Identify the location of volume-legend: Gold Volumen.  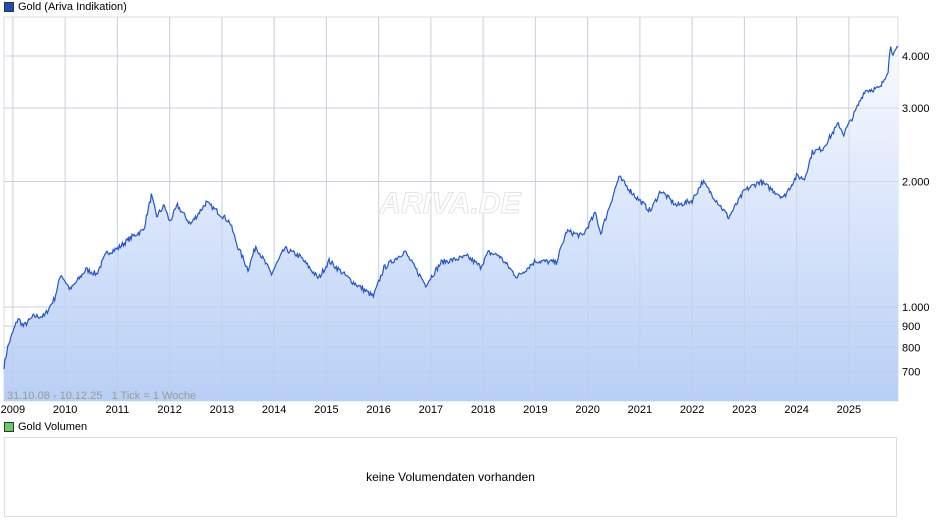
(45, 427).